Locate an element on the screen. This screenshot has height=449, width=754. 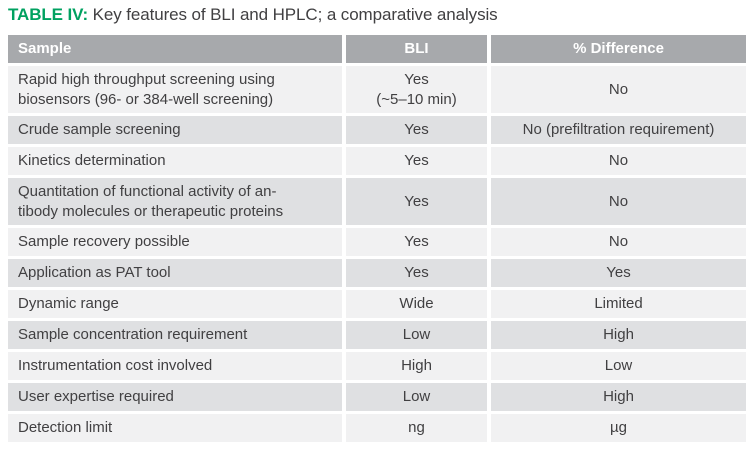
cell-bli-row4: Yes is located at coordinates (416, 201).